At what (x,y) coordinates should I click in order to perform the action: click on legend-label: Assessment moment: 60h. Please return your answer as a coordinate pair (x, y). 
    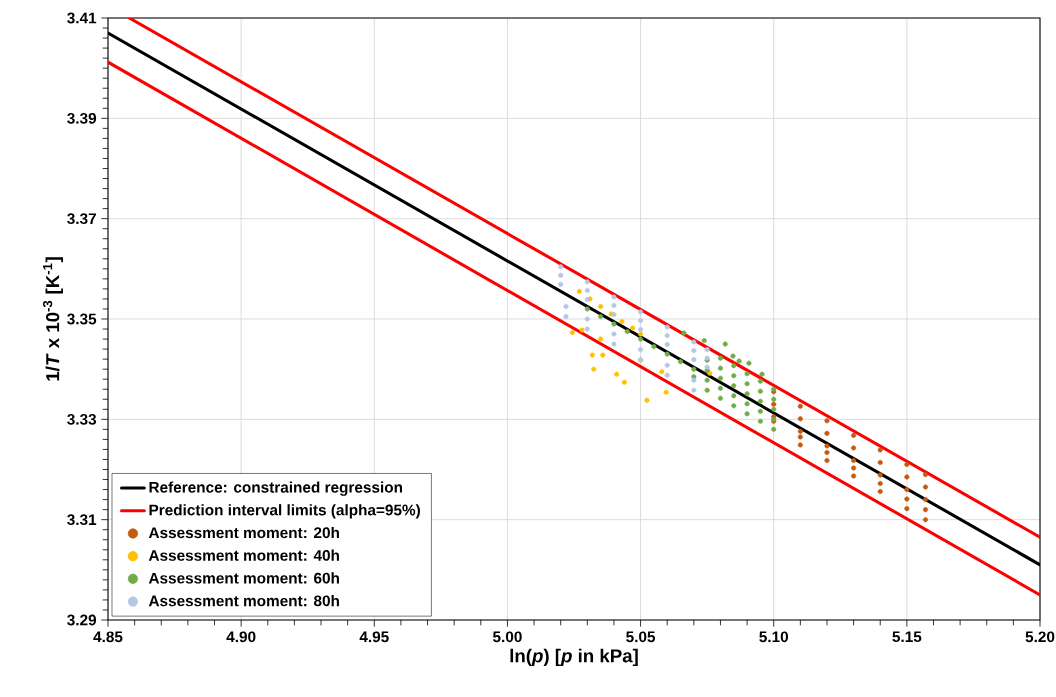
    Looking at the image, I should click on (243, 578).